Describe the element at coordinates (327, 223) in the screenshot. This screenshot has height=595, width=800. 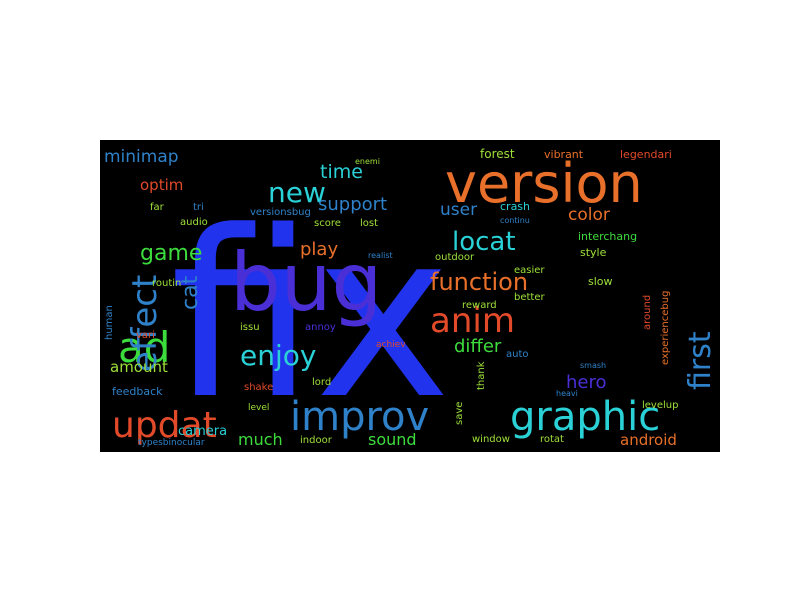
I see `word-score: score` at that location.